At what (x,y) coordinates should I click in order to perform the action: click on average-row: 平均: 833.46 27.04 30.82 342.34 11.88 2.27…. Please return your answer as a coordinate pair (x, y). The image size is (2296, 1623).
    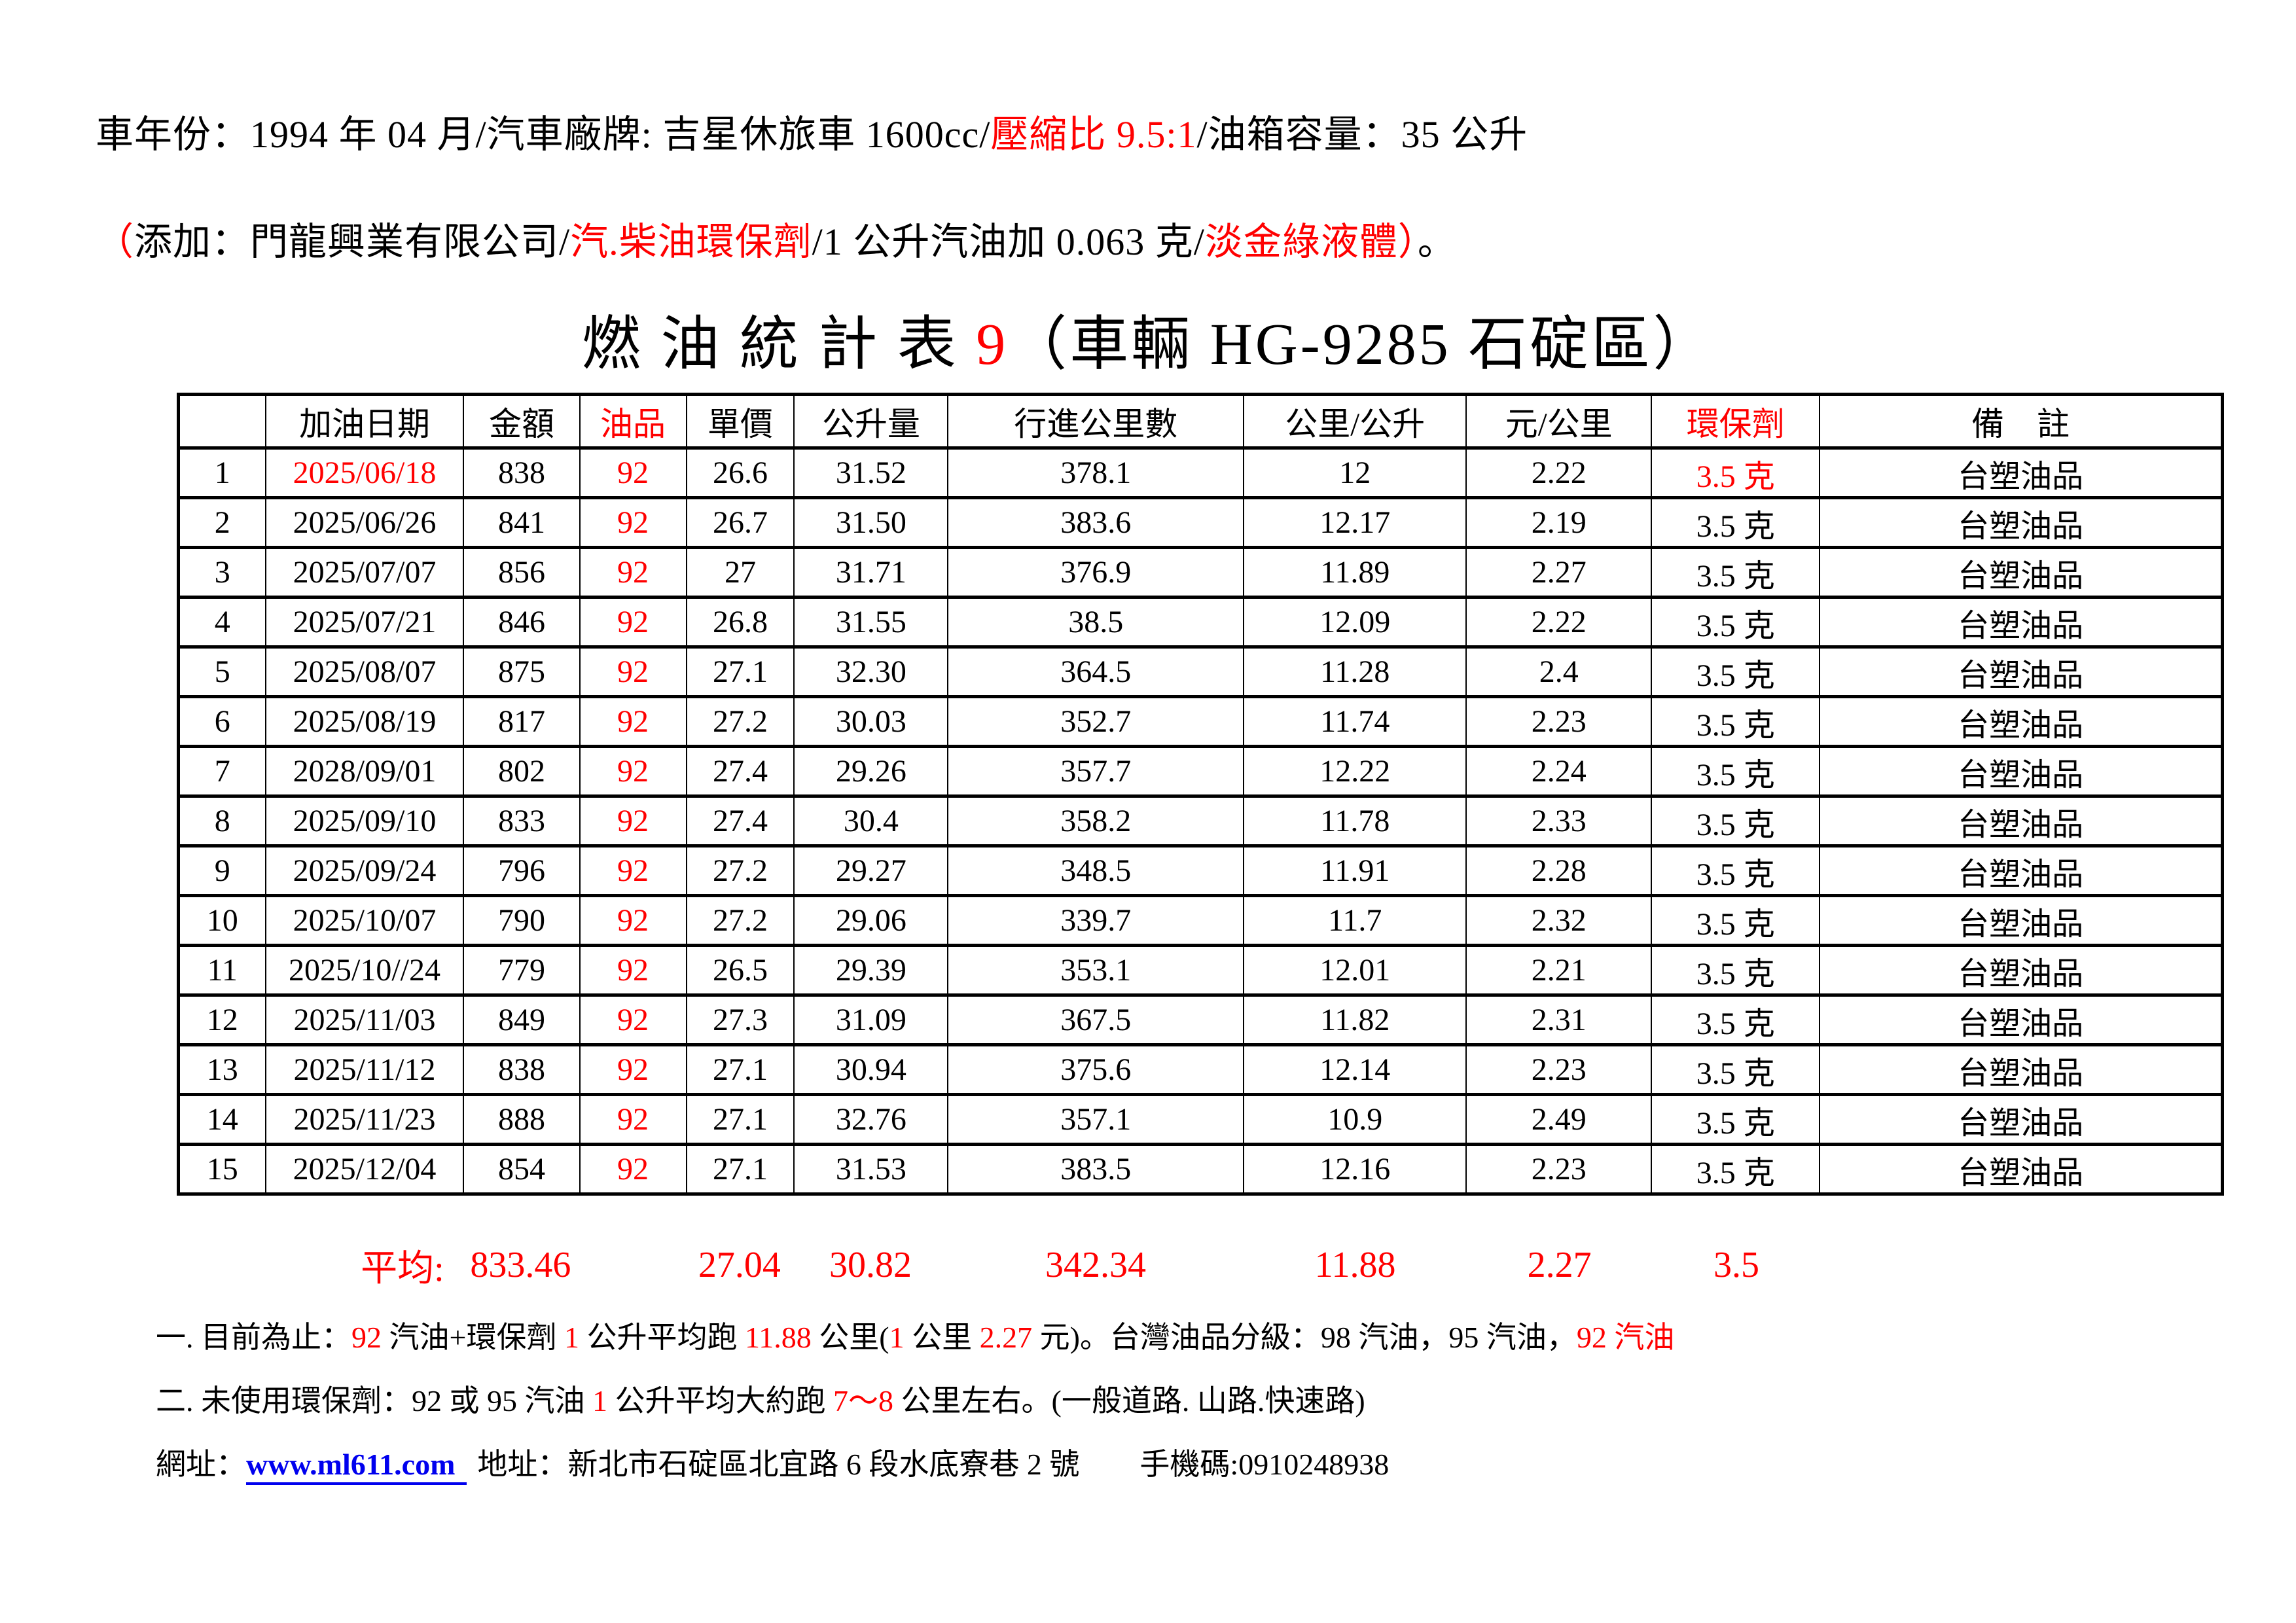
    Looking at the image, I should click on (1200, 1265).